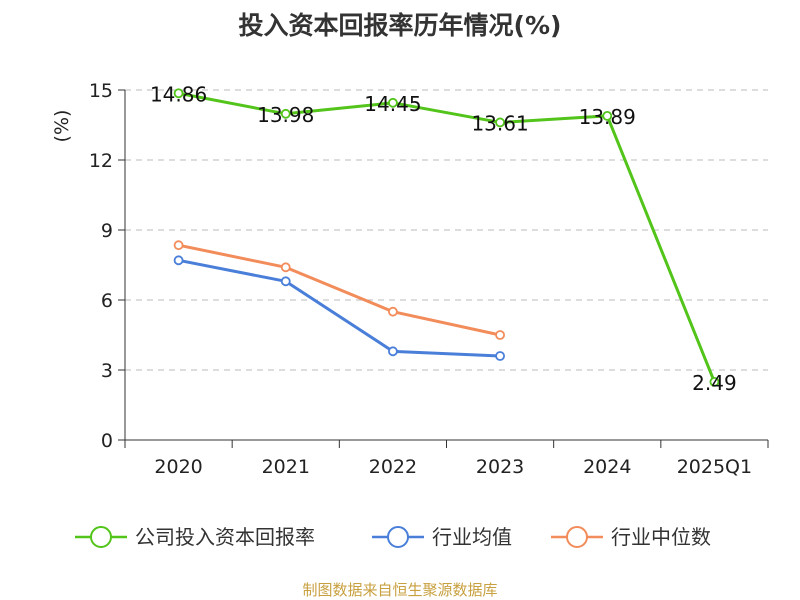  I want to click on y-tick-label-3: 3, so click(107, 371).